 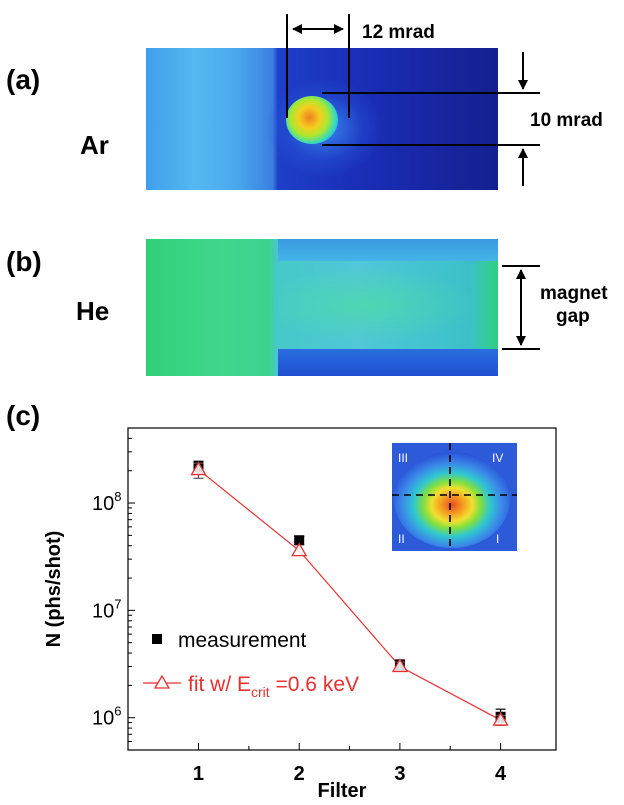 What do you see at coordinates (198, 774) in the screenshot?
I see `x-tick-label-1: 1` at bounding box center [198, 774].